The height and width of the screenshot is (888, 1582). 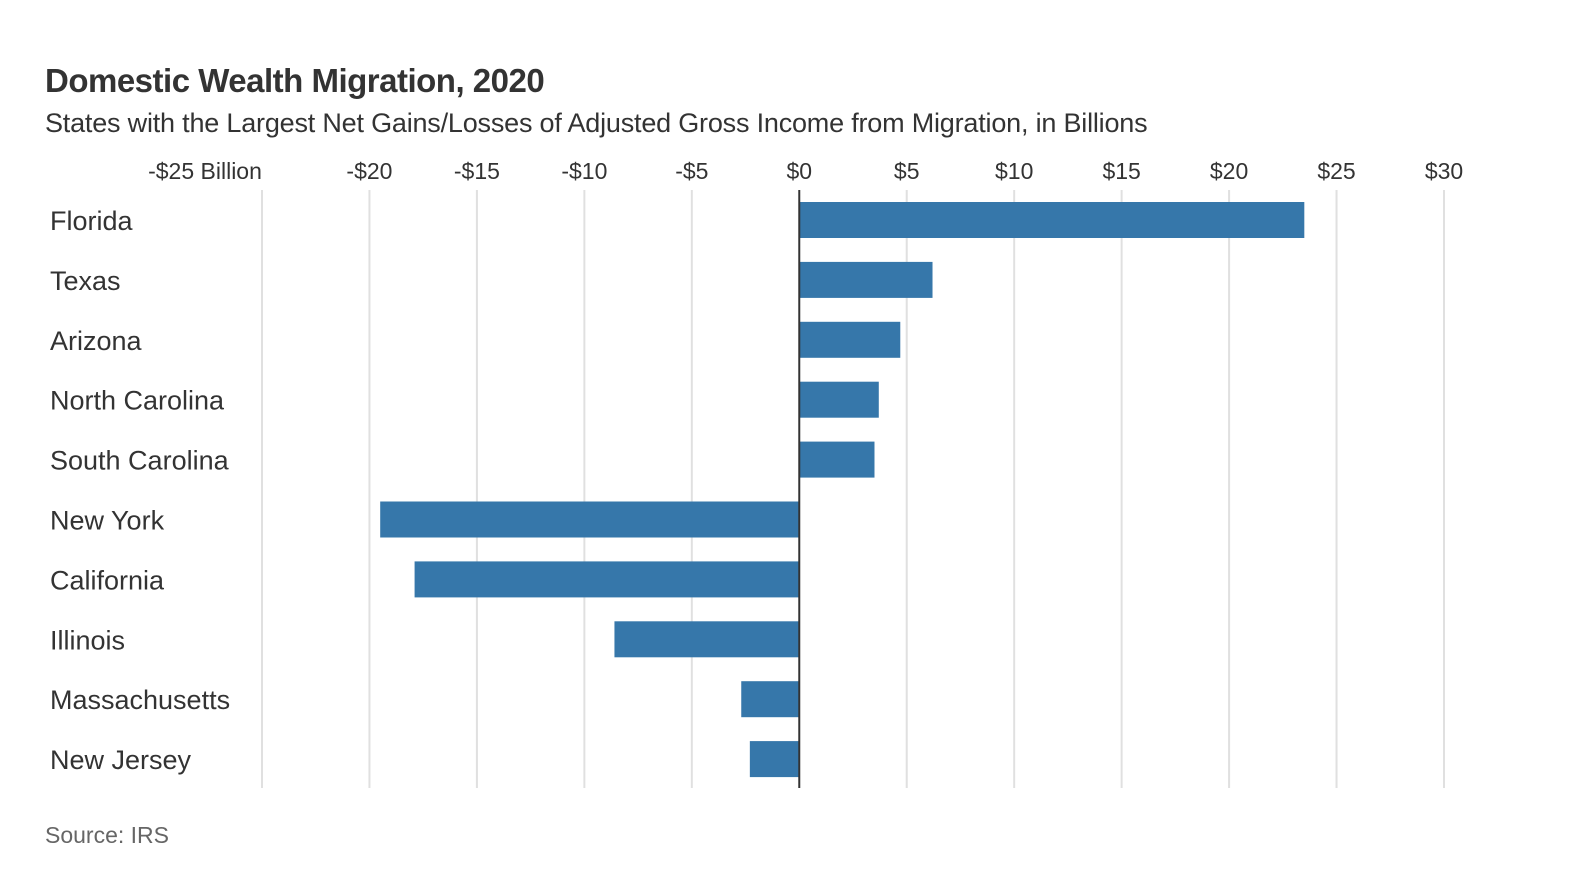 I want to click on x-tick-label: $15, so click(x=1121, y=171).